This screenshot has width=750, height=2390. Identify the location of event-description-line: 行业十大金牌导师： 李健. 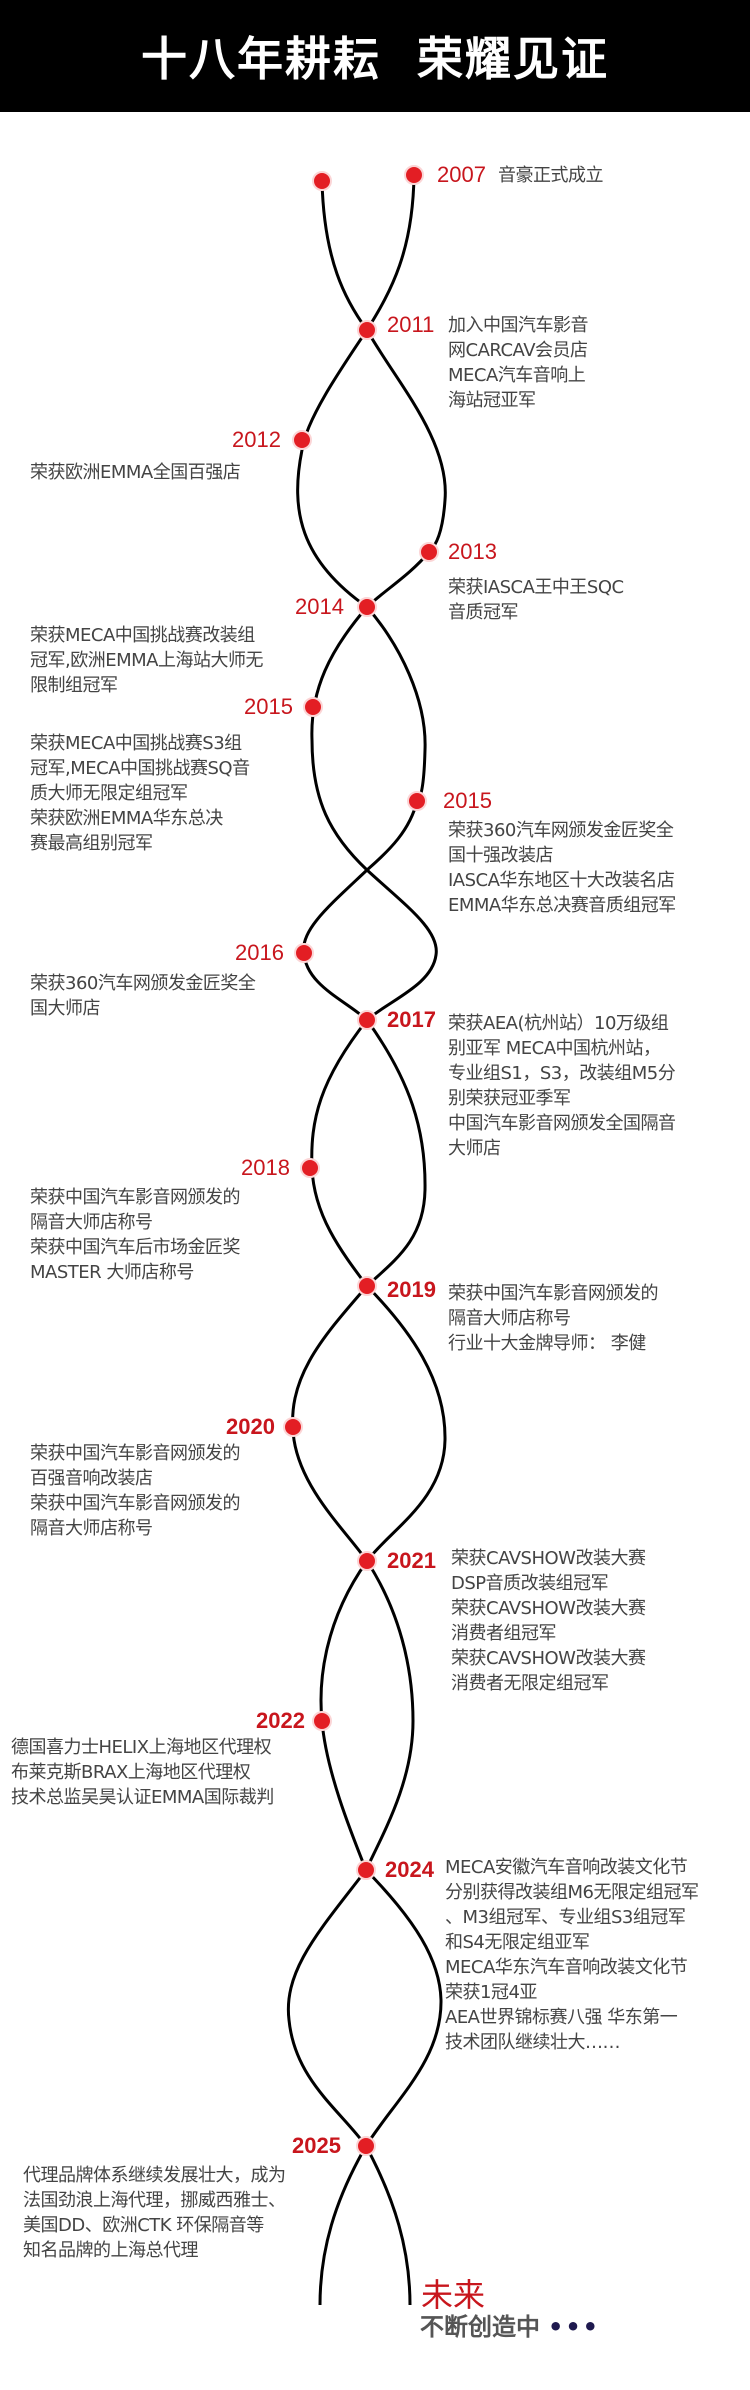
(547, 1343).